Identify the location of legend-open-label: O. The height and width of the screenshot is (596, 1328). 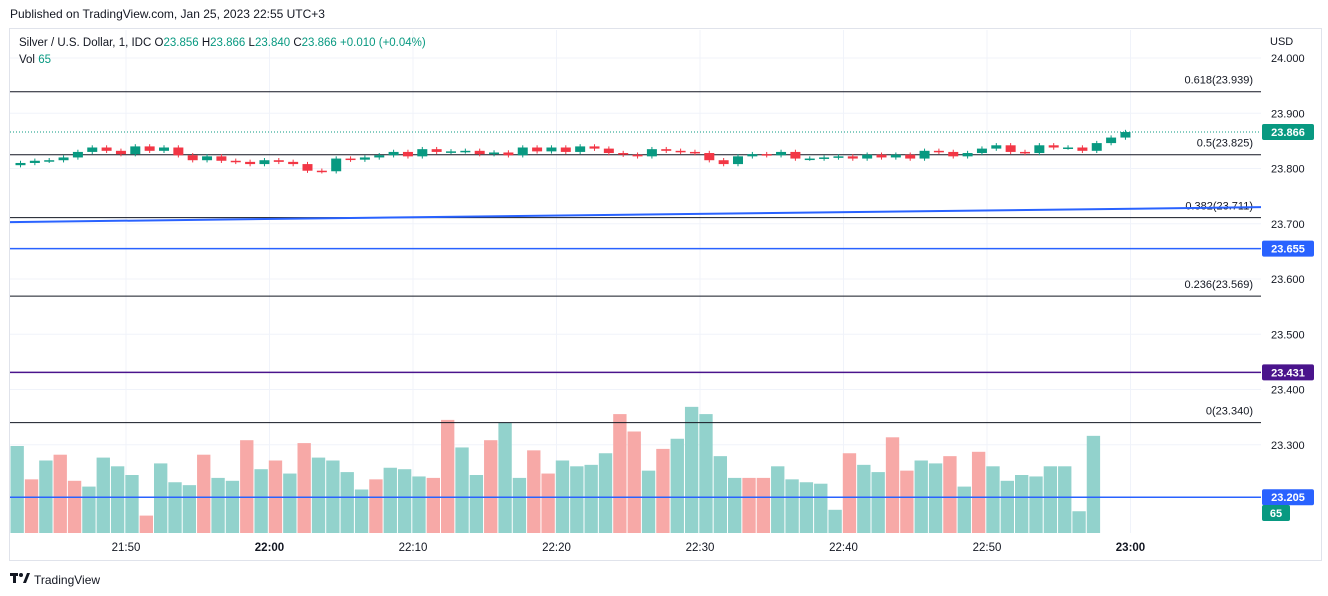
(159, 43).